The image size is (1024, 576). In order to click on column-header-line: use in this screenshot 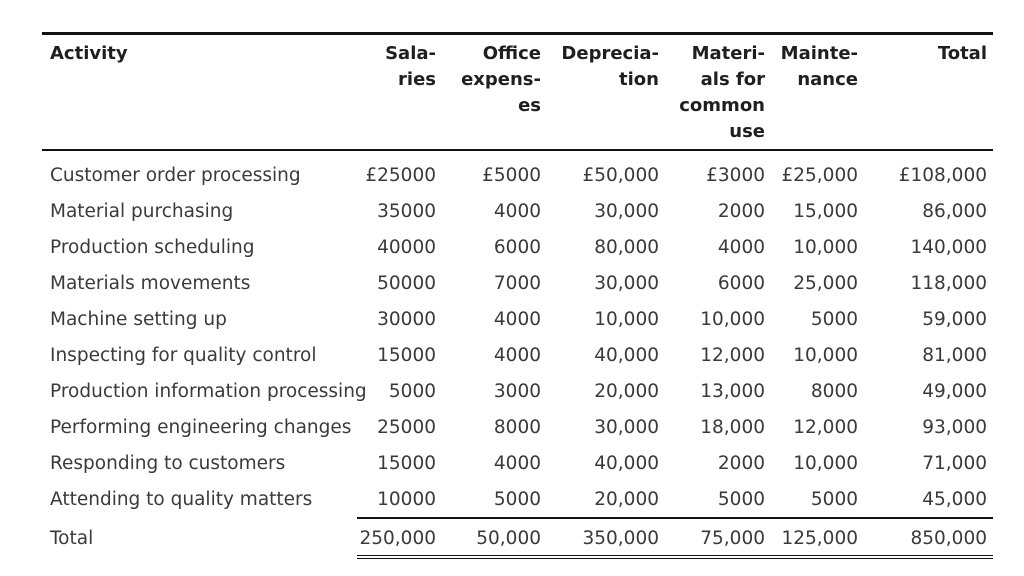, I will do `click(747, 131)`.